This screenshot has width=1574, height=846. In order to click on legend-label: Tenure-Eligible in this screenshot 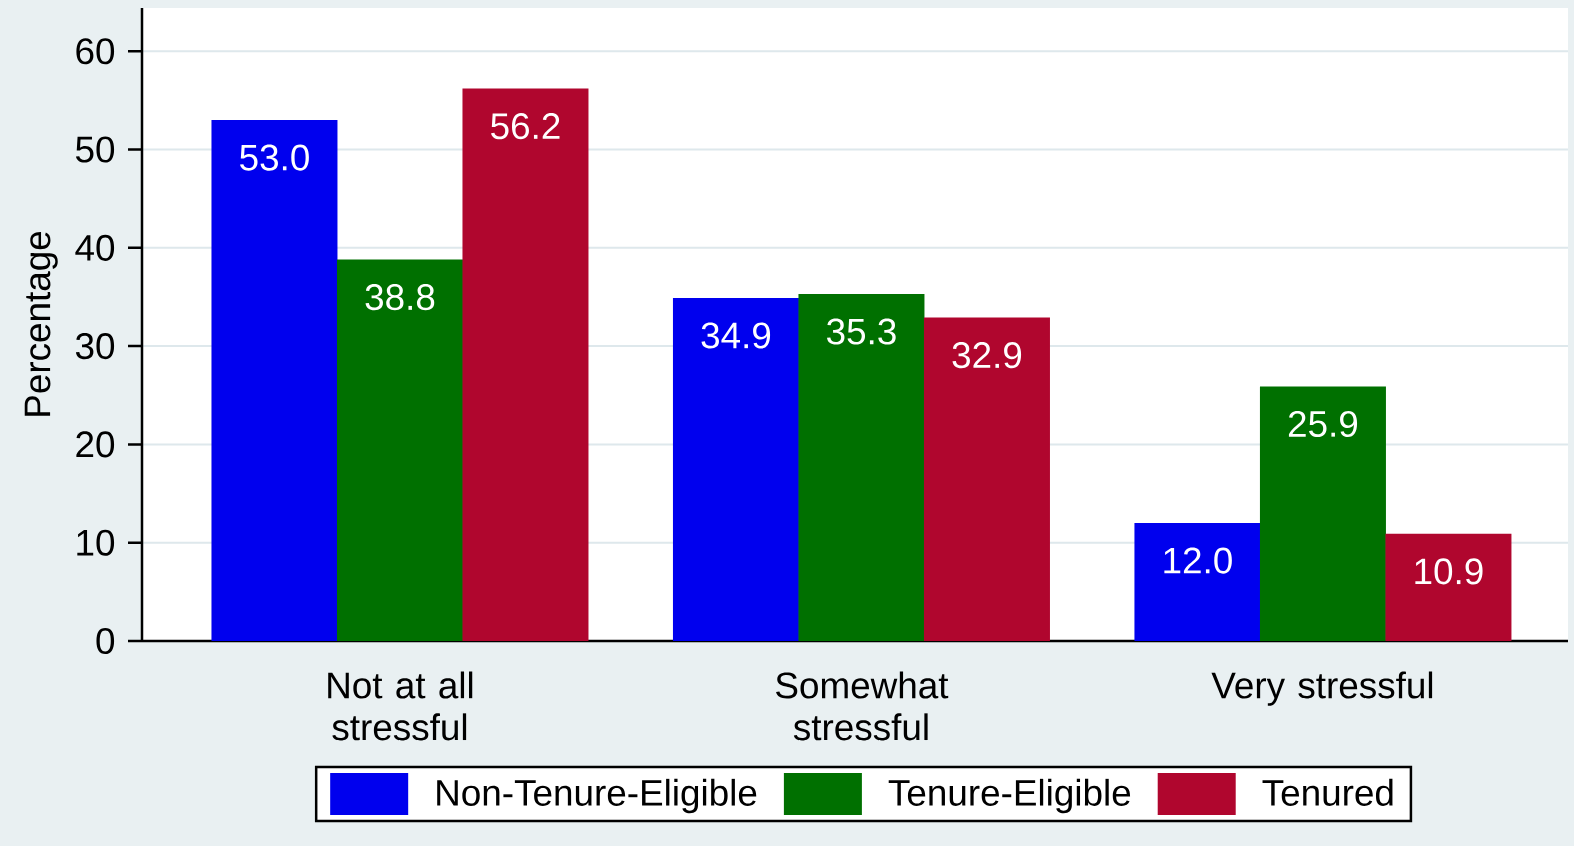, I will do `click(1009, 796)`.